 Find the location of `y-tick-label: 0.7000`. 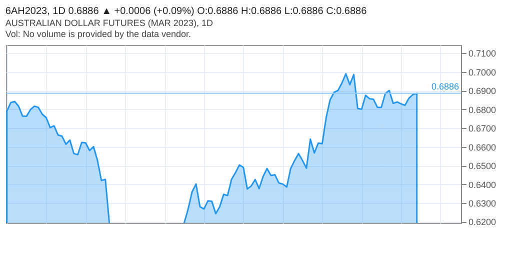

y-tick-label: 0.7000 is located at coordinates (482, 72).